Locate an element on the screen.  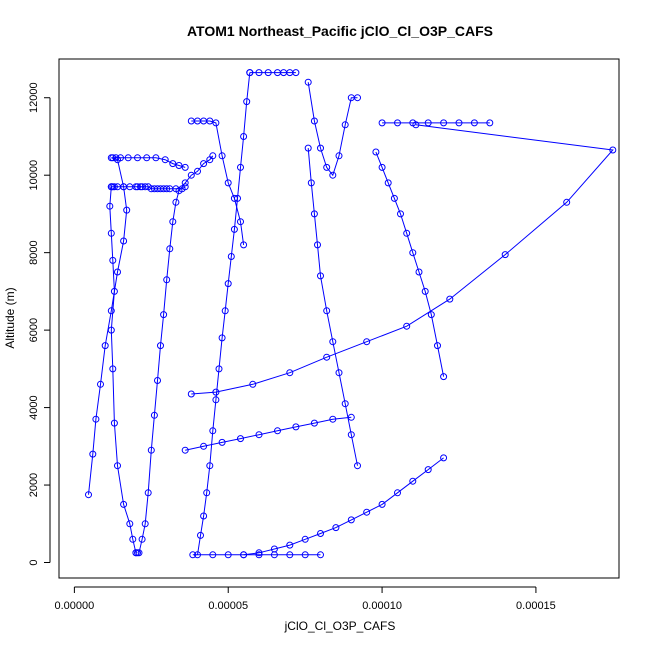
x-axis: 0.00000 0.00005 0.00010 0.00015 is located at coordinates (305, 599).